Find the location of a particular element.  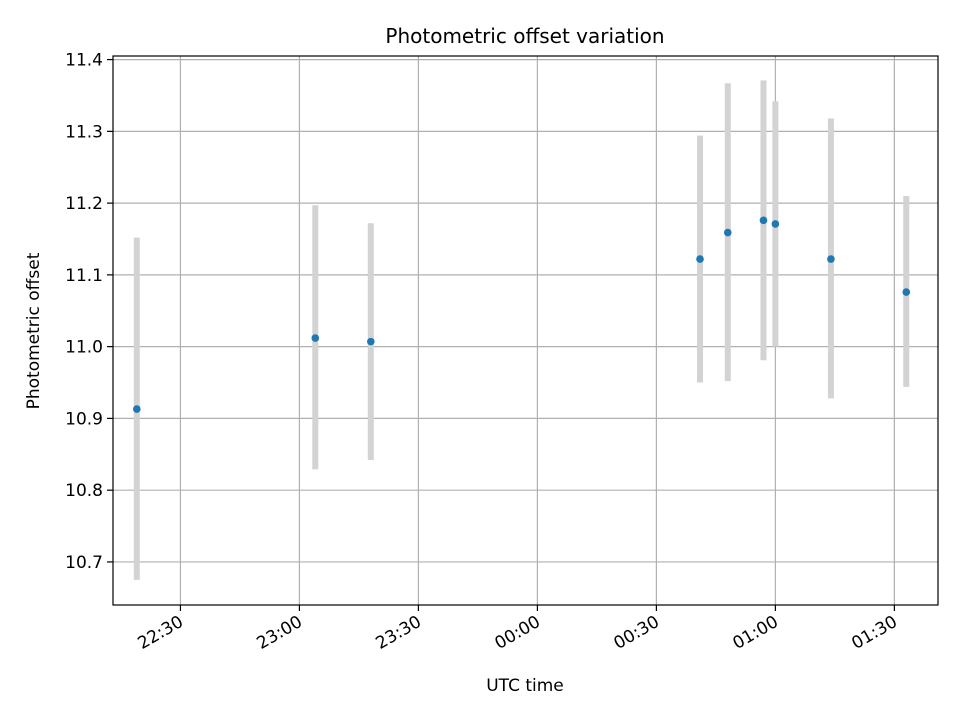

x-tick-label: 01:30 is located at coordinates (874, 633).